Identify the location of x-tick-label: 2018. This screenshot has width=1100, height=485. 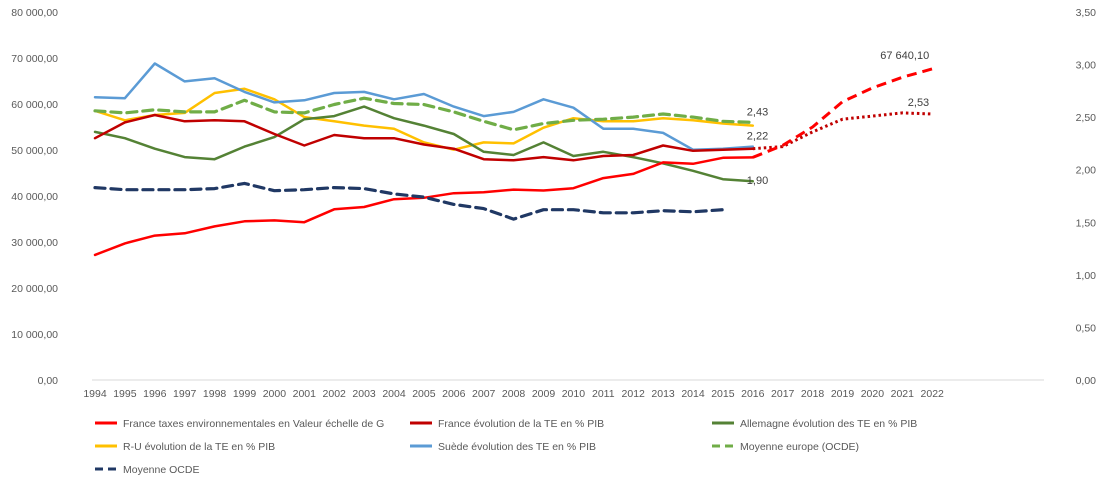
(813, 394).